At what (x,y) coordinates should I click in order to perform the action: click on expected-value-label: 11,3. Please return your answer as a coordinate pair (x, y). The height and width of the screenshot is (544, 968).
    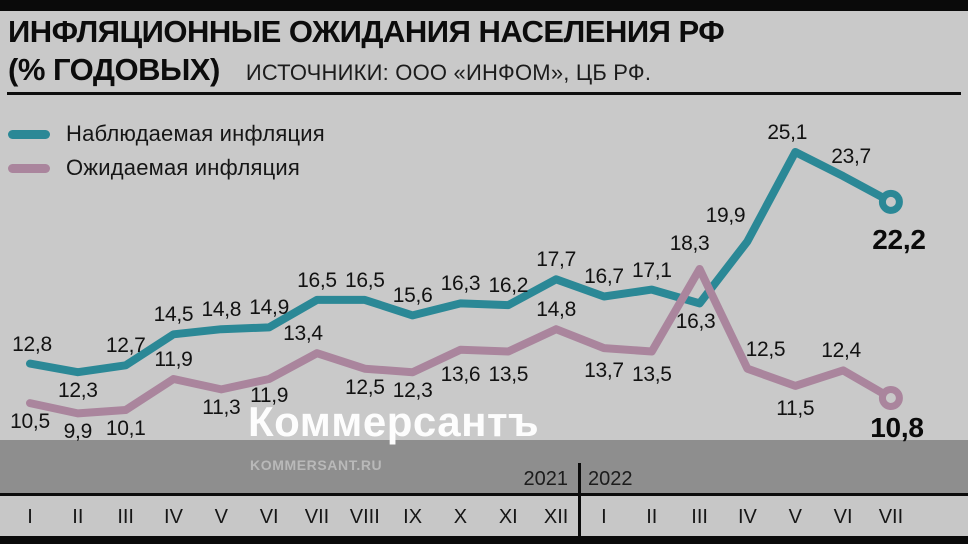
    Looking at the image, I should click on (221, 408).